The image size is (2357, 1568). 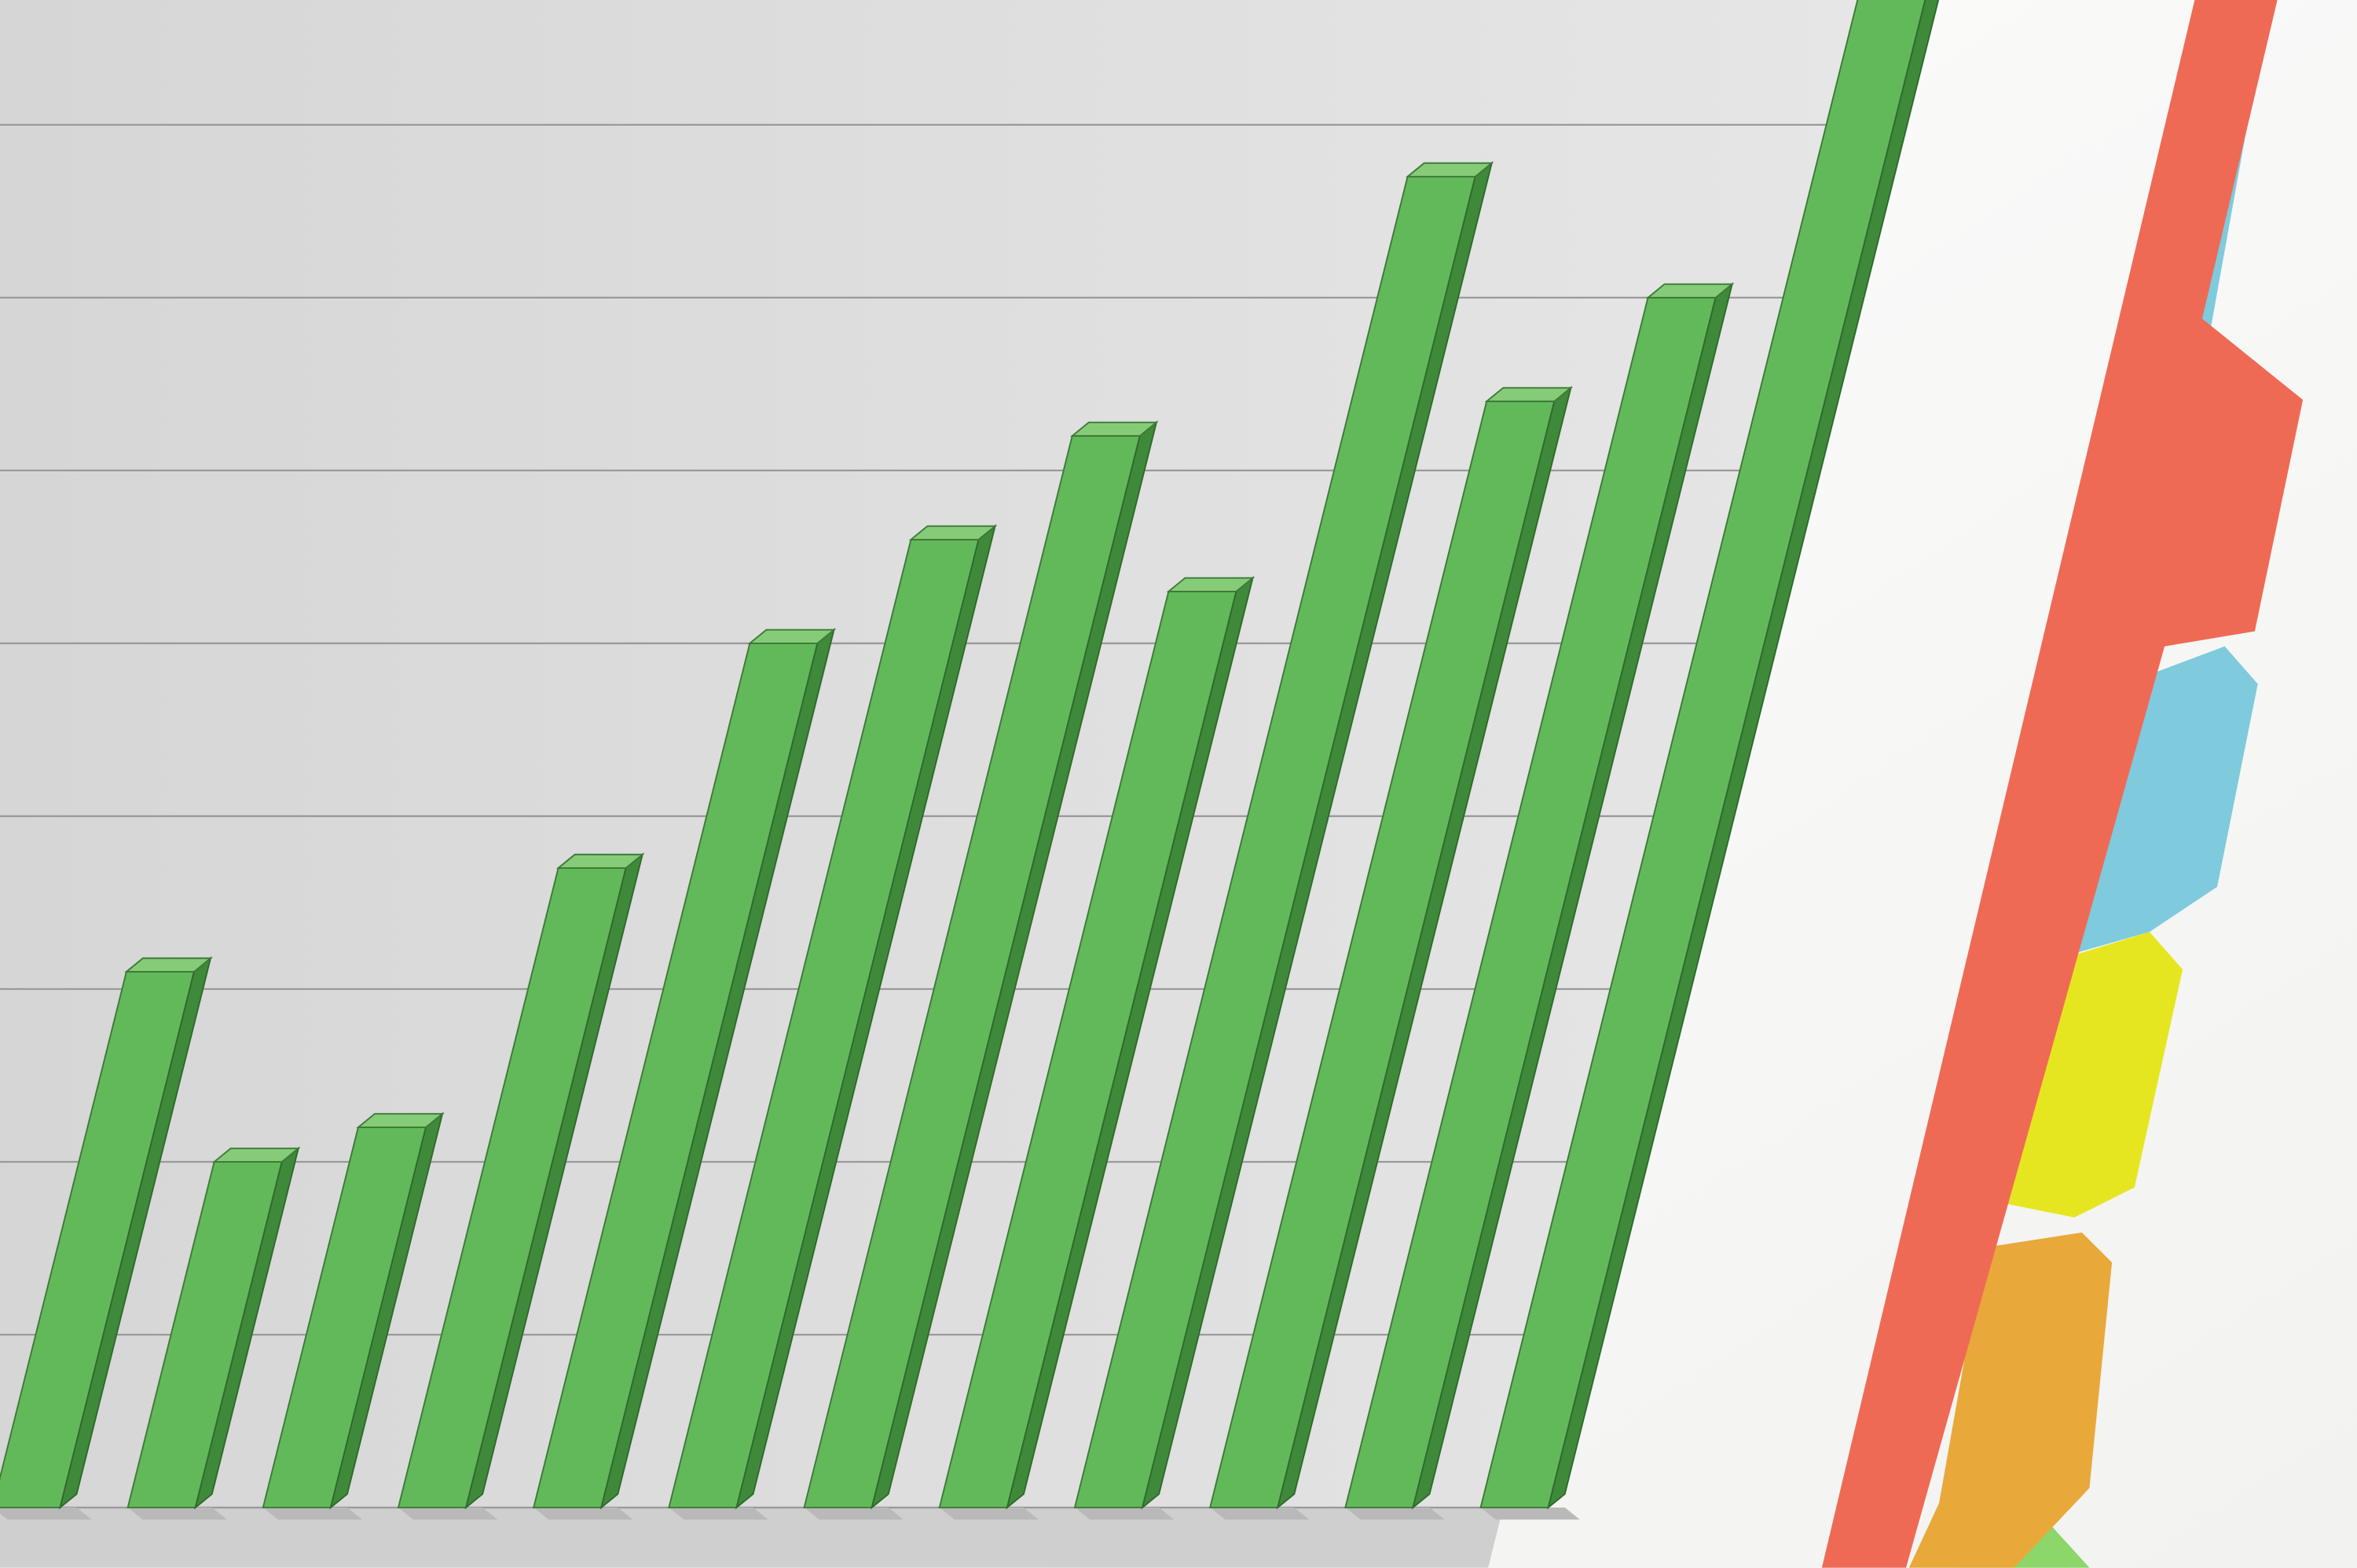 I want to click on orange-tab, so click(x=2010, y=1400).